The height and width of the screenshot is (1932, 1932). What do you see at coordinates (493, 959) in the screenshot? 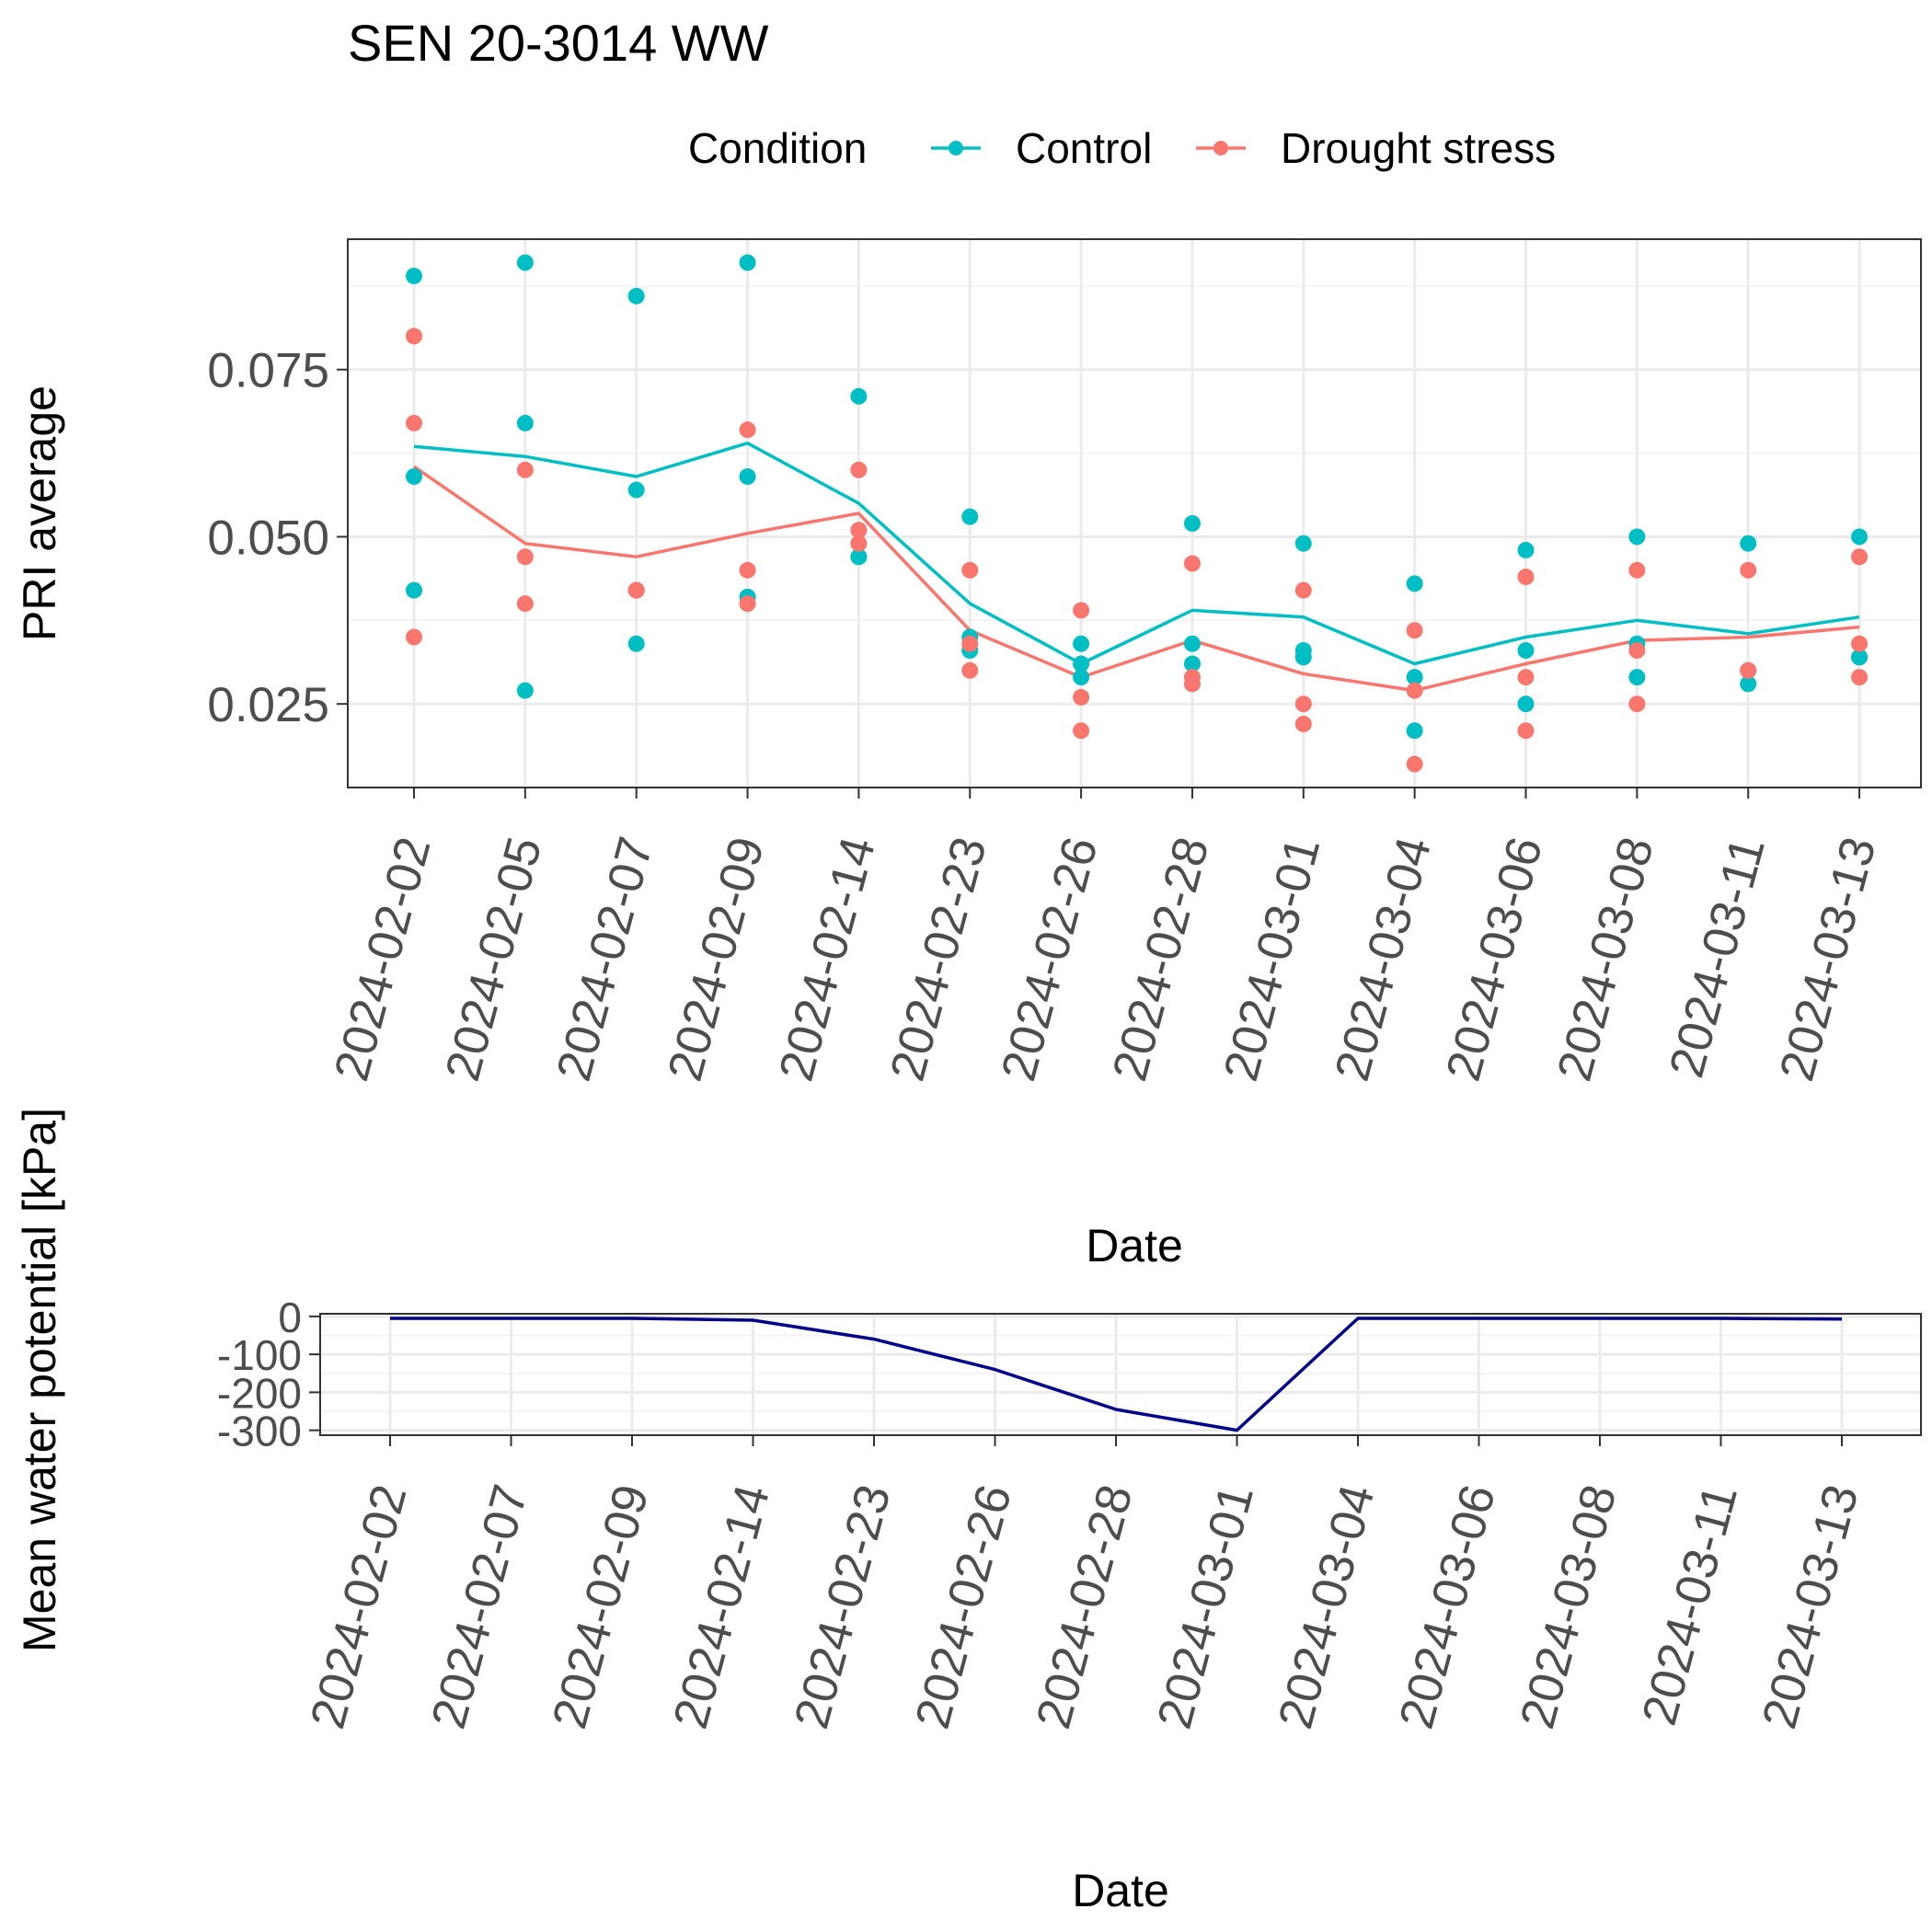
I see `top-x-tick-label-2024-02-05: 2024-02-05` at bounding box center [493, 959].